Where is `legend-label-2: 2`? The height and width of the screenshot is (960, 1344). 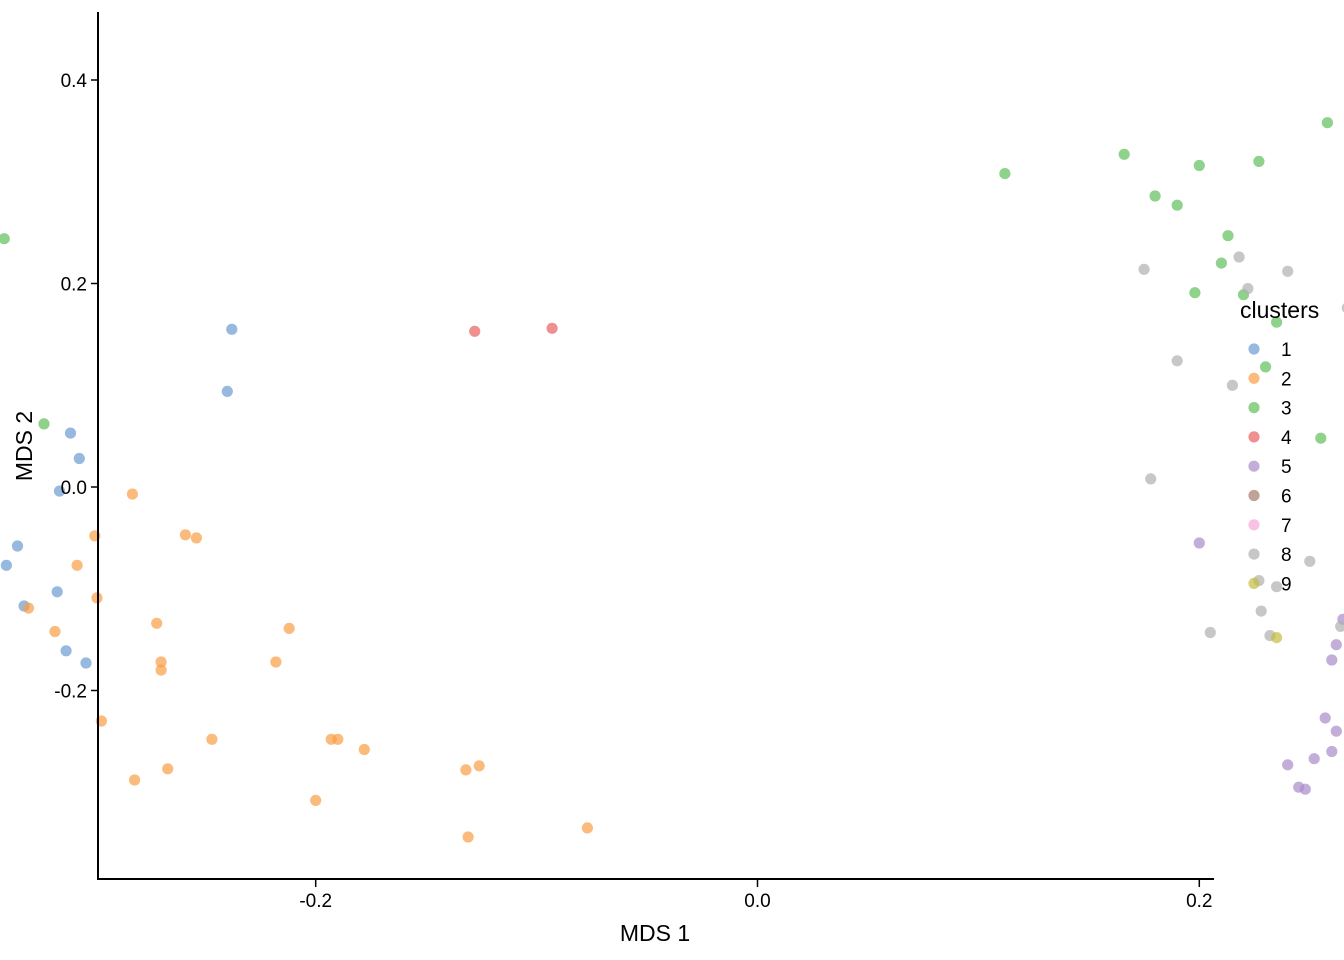
legend-label-2: 2 is located at coordinates (1286, 379).